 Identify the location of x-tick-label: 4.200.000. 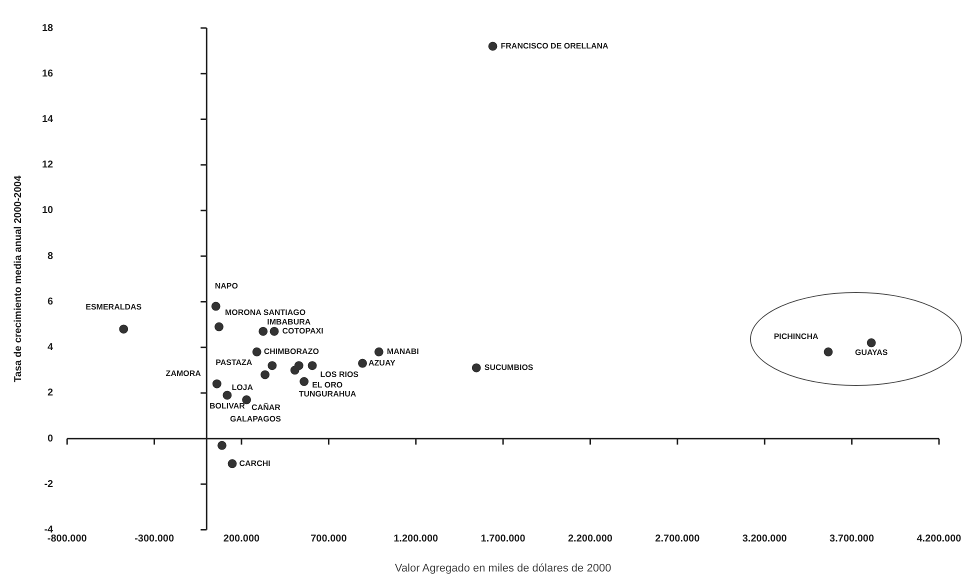
(939, 539).